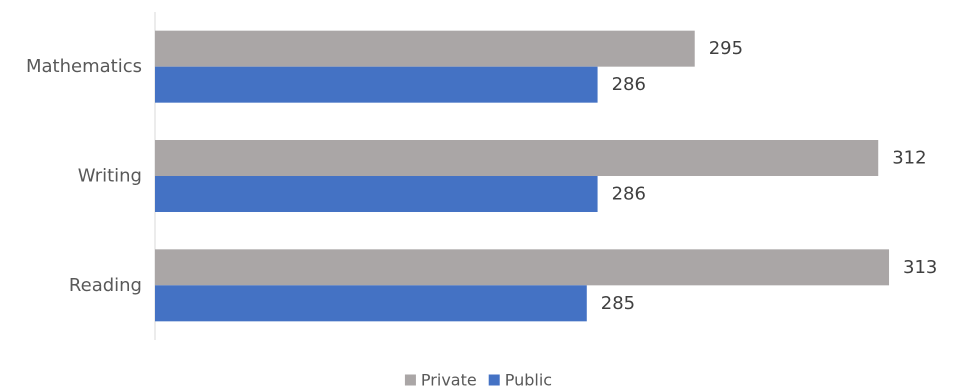 Image resolution: width=957 pixels, height=392 pixels. Describe the element at coordinates (376, 194) in the screenshot. I see `bar-public-writing` at that location.